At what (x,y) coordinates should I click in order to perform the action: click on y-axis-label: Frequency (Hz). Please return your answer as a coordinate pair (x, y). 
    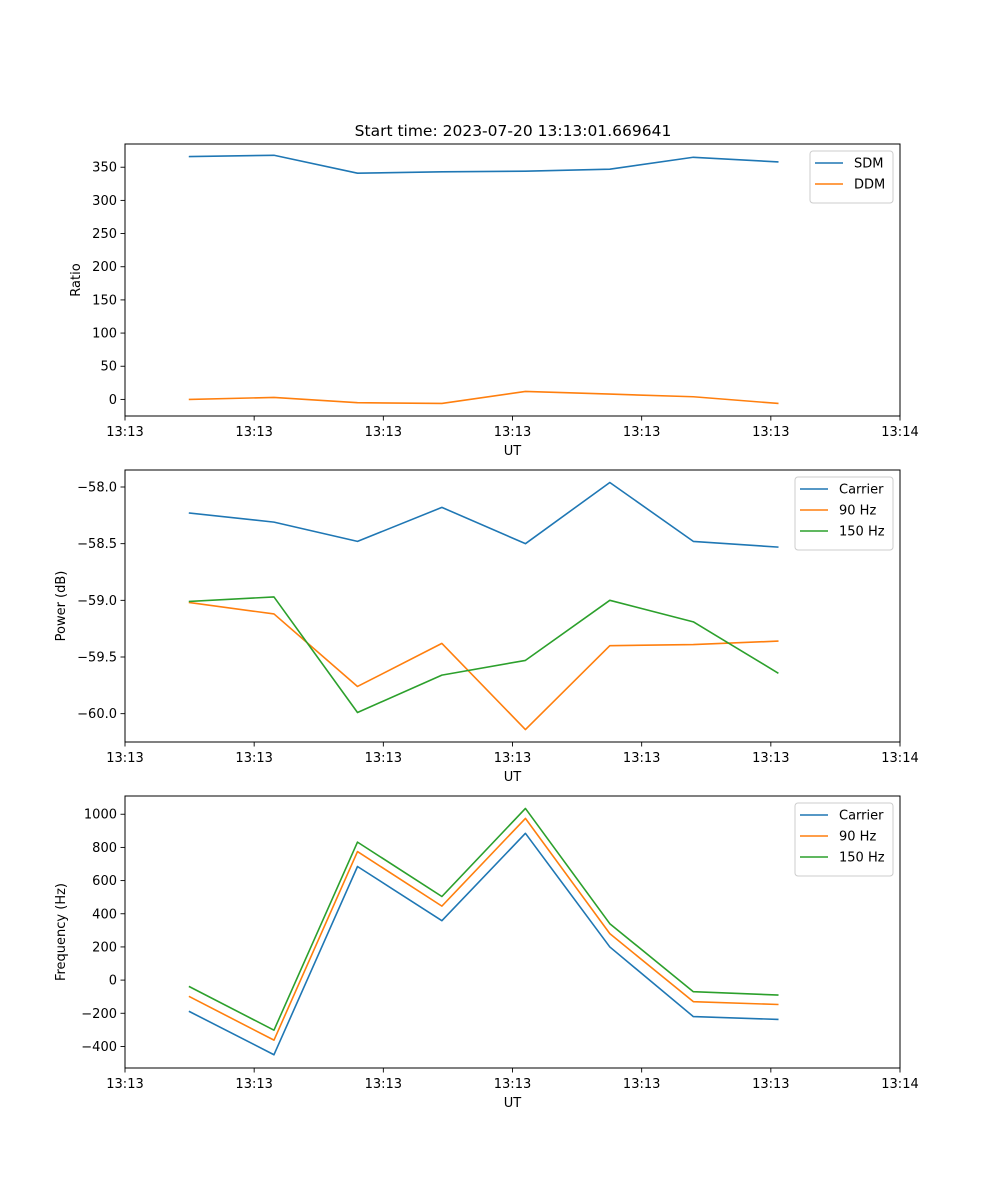
    Looking at the image, I should click on (61, 932).